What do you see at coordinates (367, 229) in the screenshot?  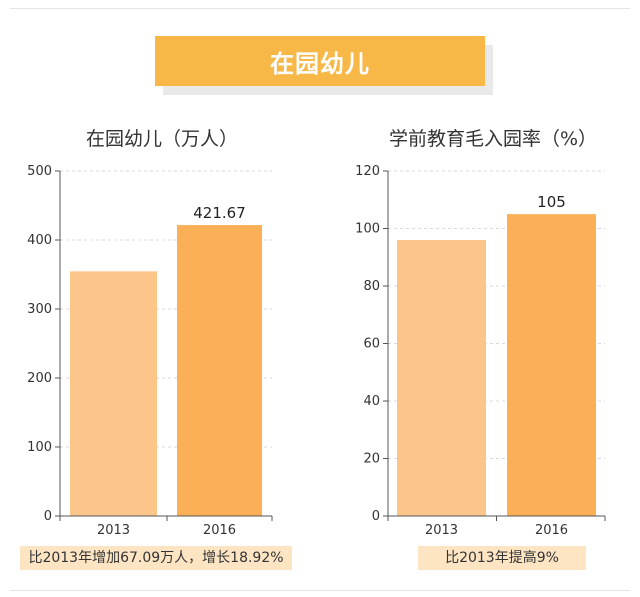 I see `rate-ytick-label: 100` at bounding box center [367, 229].